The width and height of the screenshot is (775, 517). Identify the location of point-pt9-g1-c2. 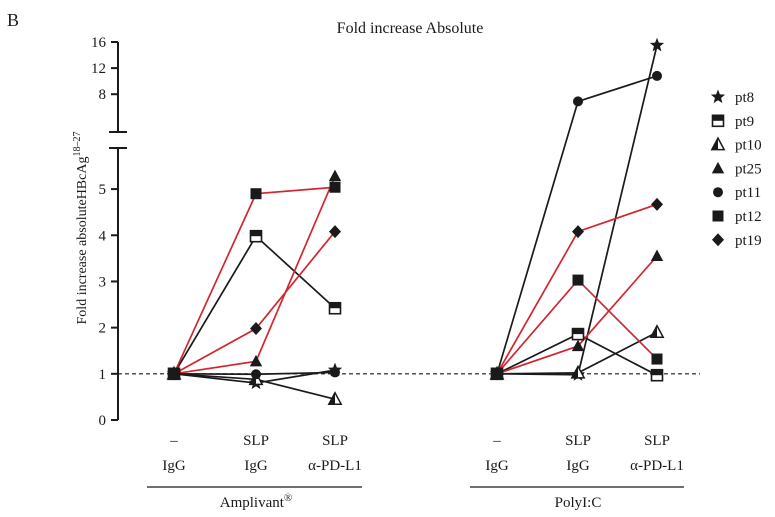
(256, 236).